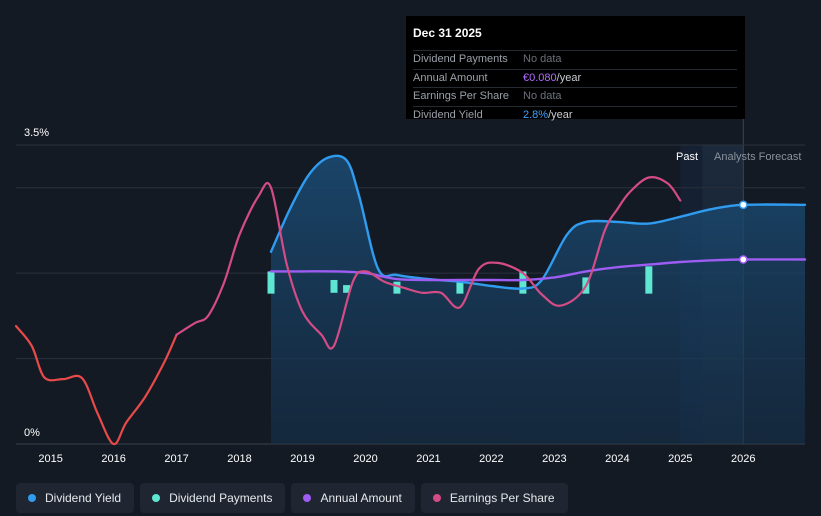 This screenshot has width=821, height=516. I want to click on series-line-earnings_per_share-negative, so click(96, 385).